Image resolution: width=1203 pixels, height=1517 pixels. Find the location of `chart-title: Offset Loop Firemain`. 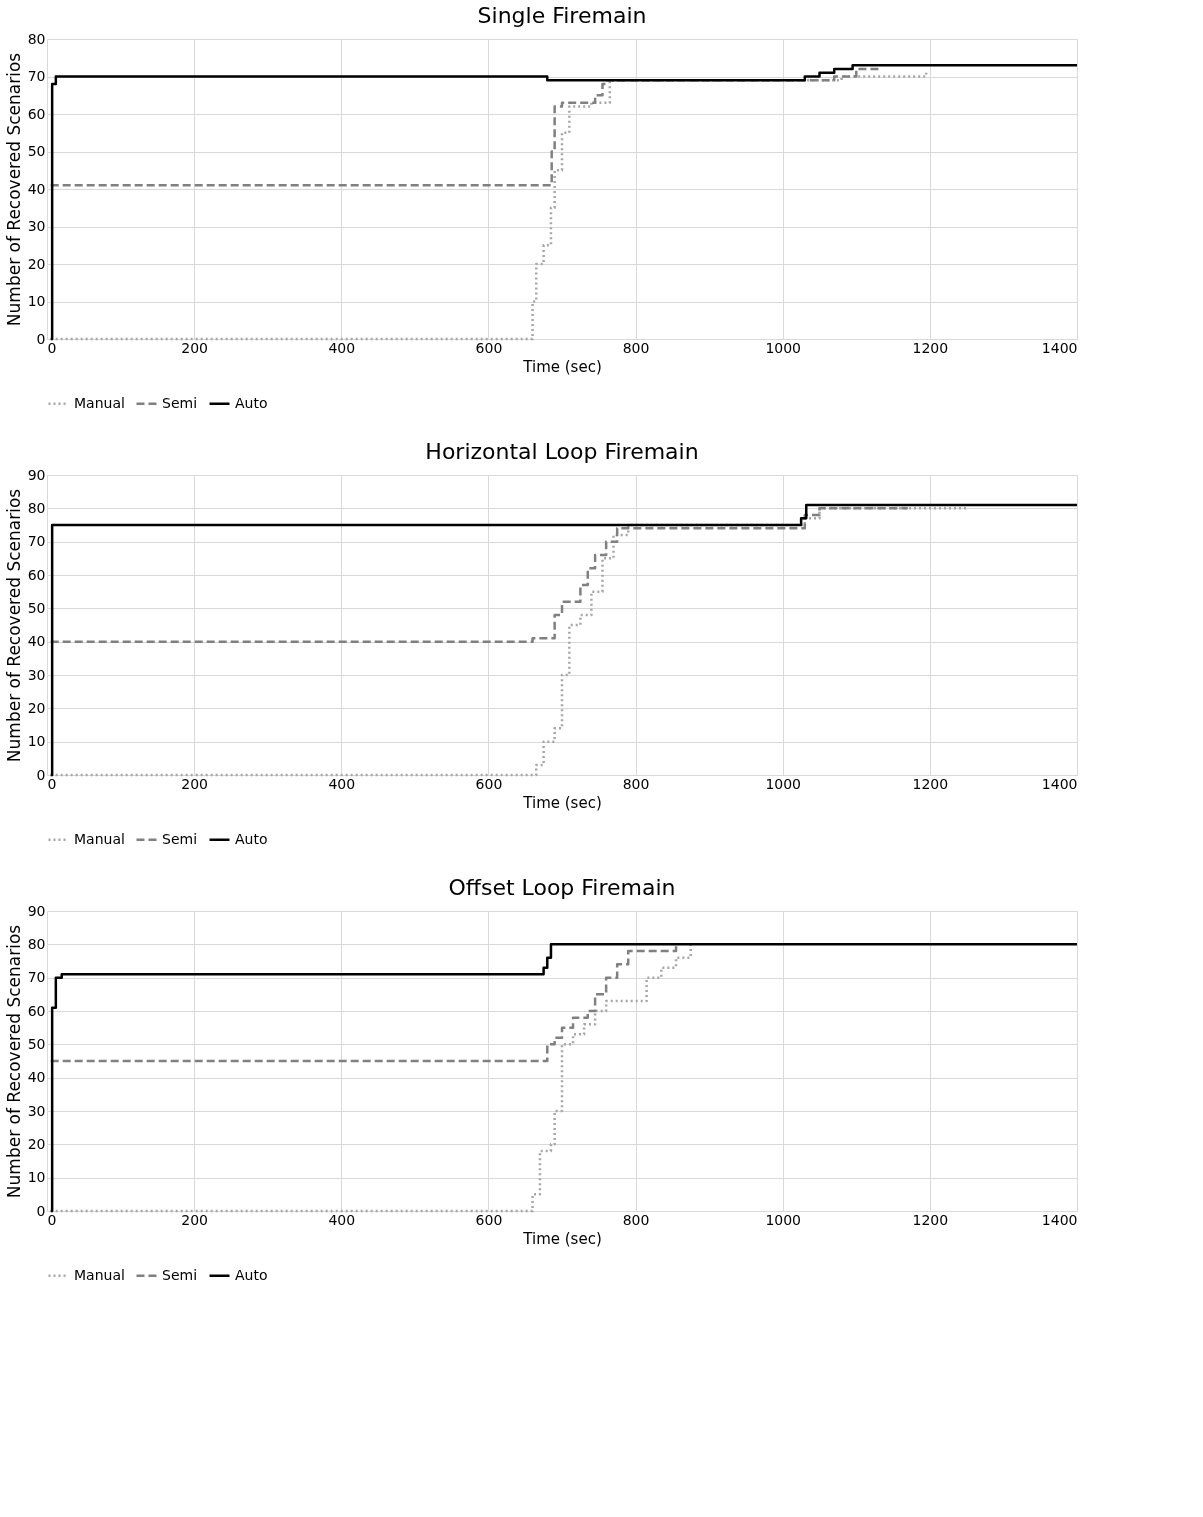

chart-title: Offset Loop Firemain is located at coordinates (562, 887).